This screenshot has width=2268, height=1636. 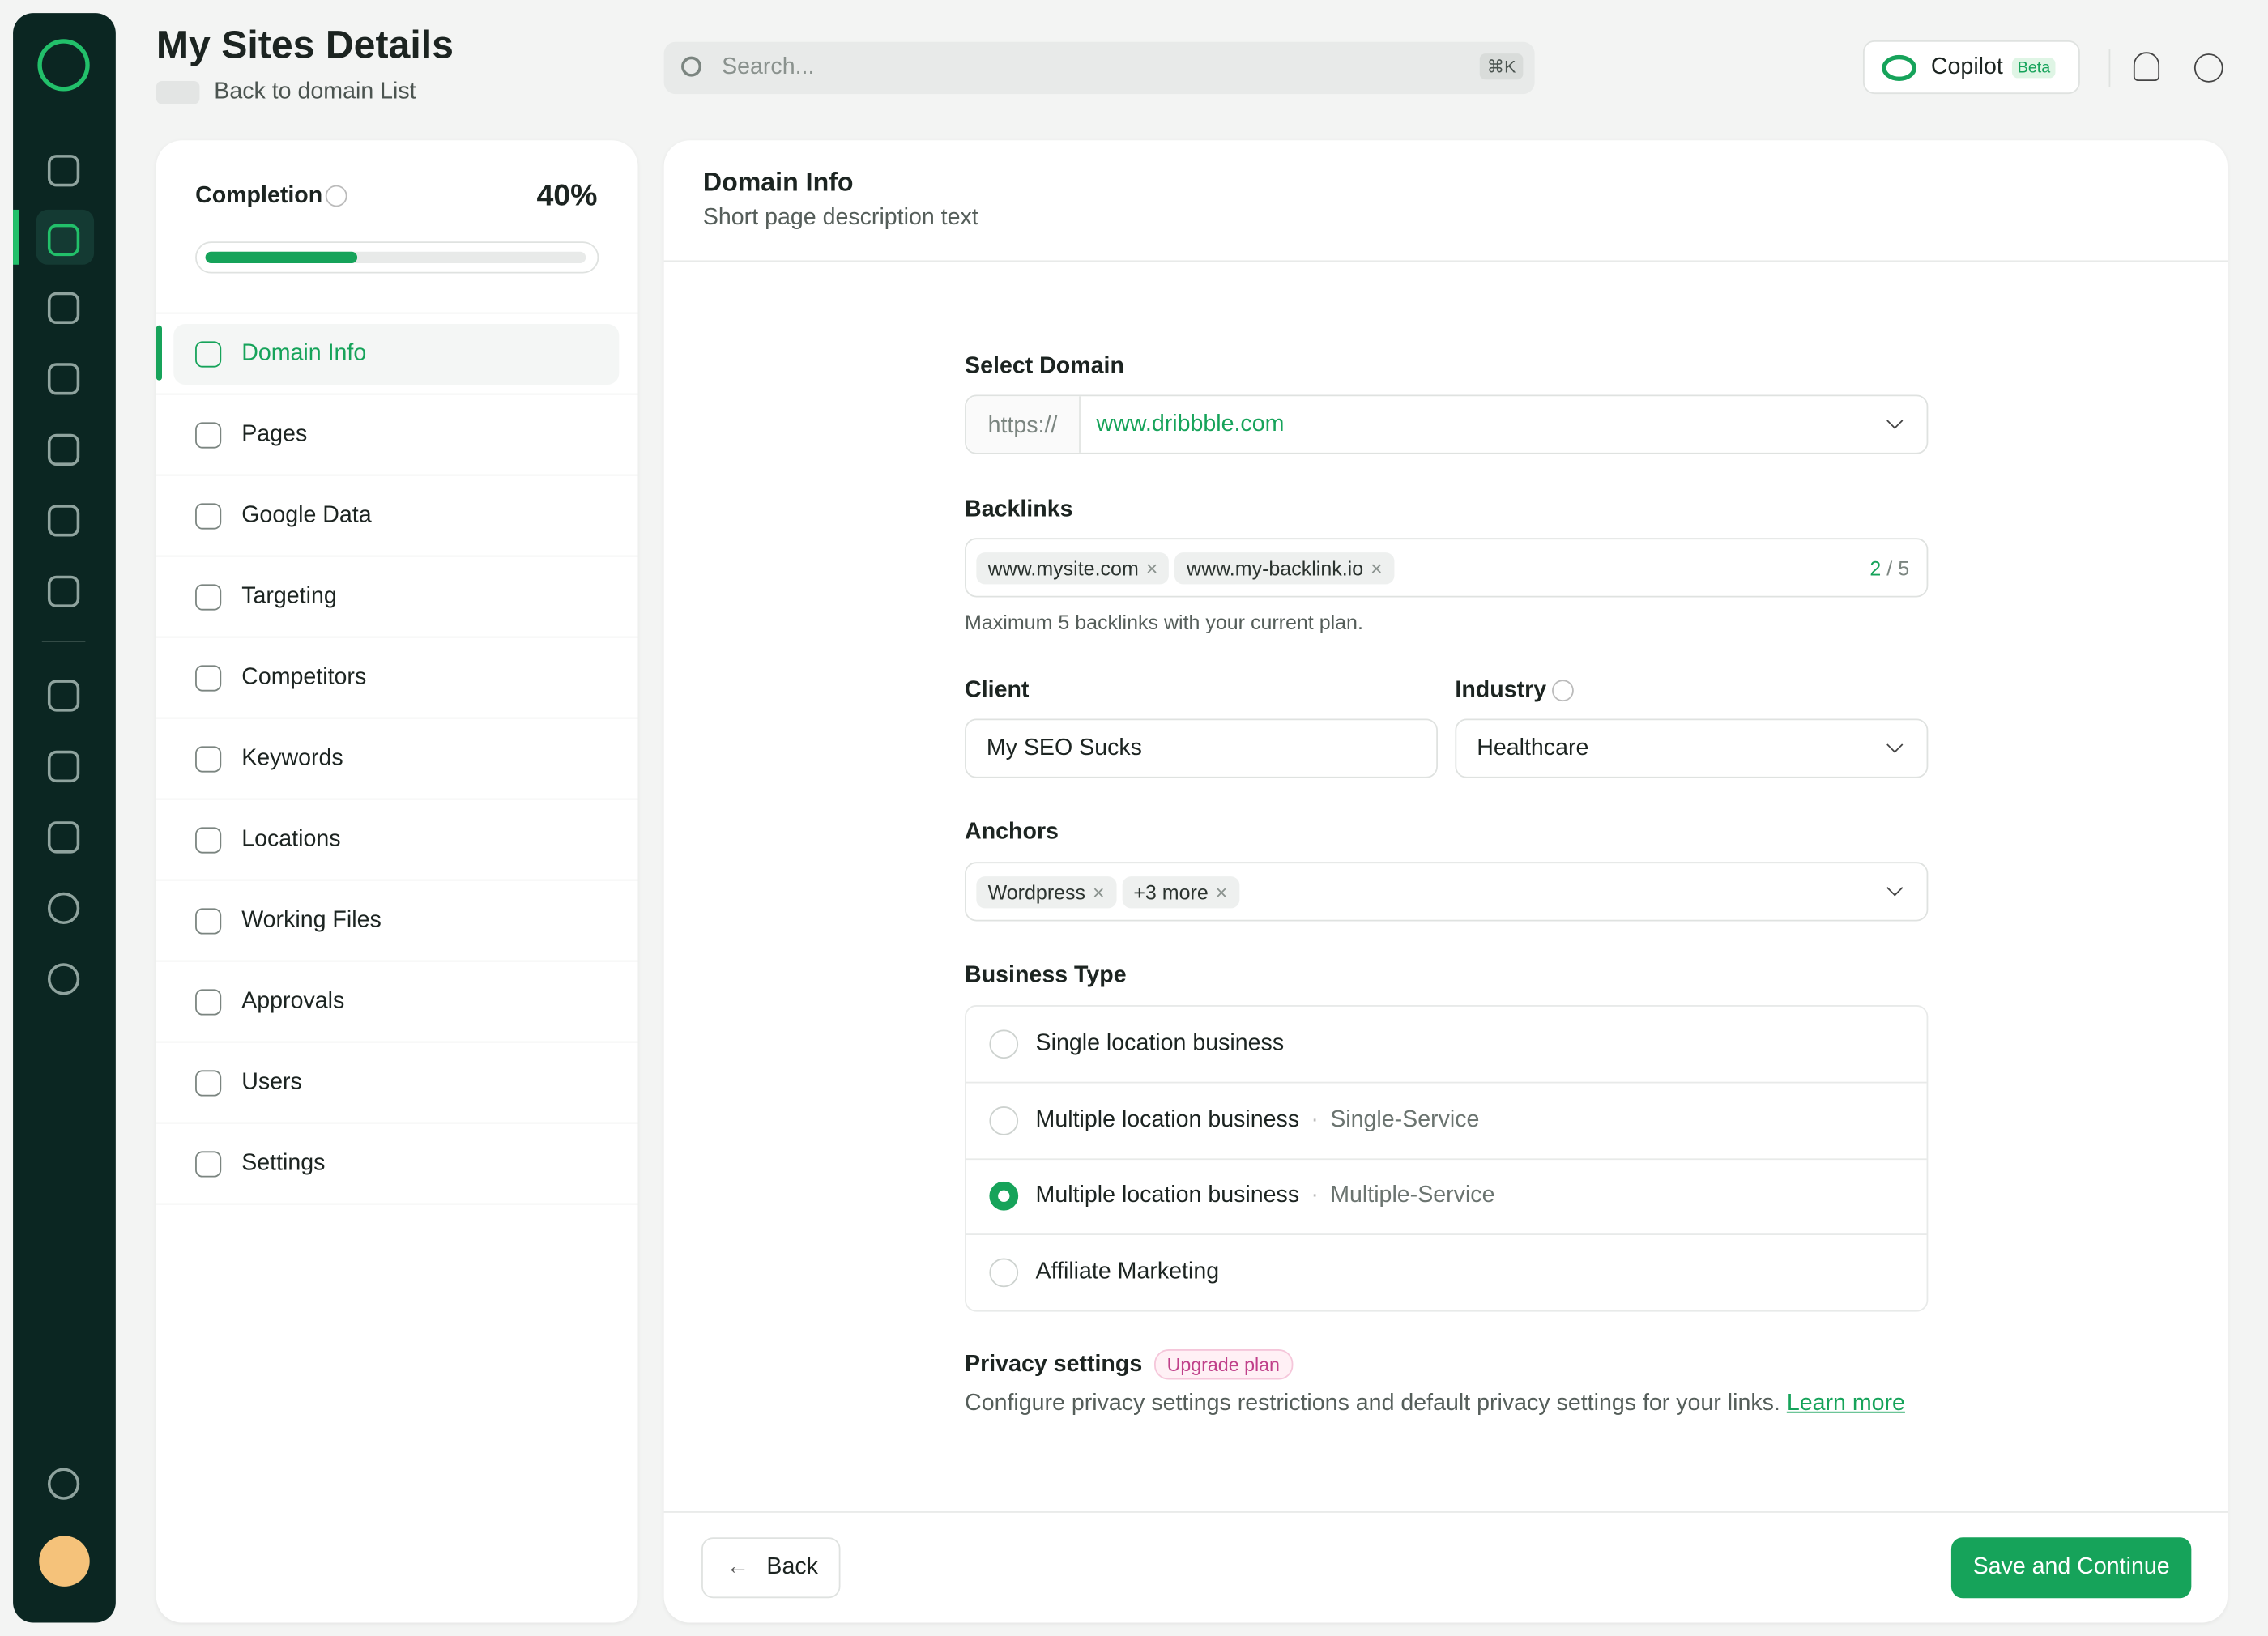 What do you see at coordinates (305, 45) in the screenshot?
I see `page-title: My Sites Details` at bounding box center [305, 45].